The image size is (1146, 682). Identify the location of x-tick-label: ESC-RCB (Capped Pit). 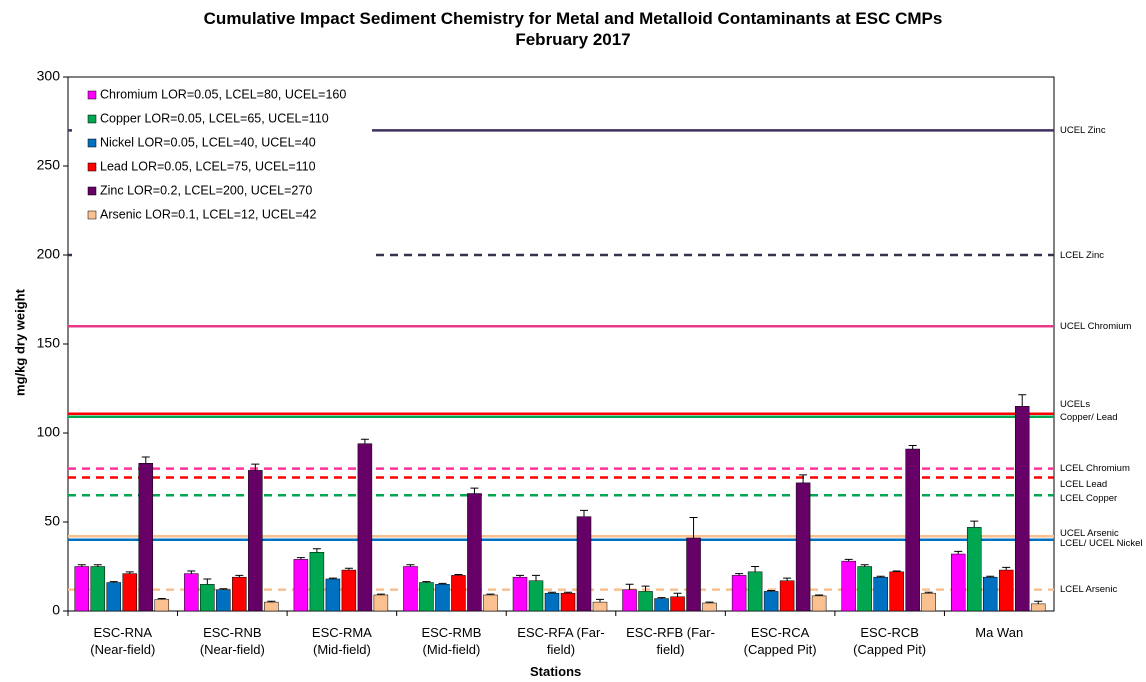
(890, 641).